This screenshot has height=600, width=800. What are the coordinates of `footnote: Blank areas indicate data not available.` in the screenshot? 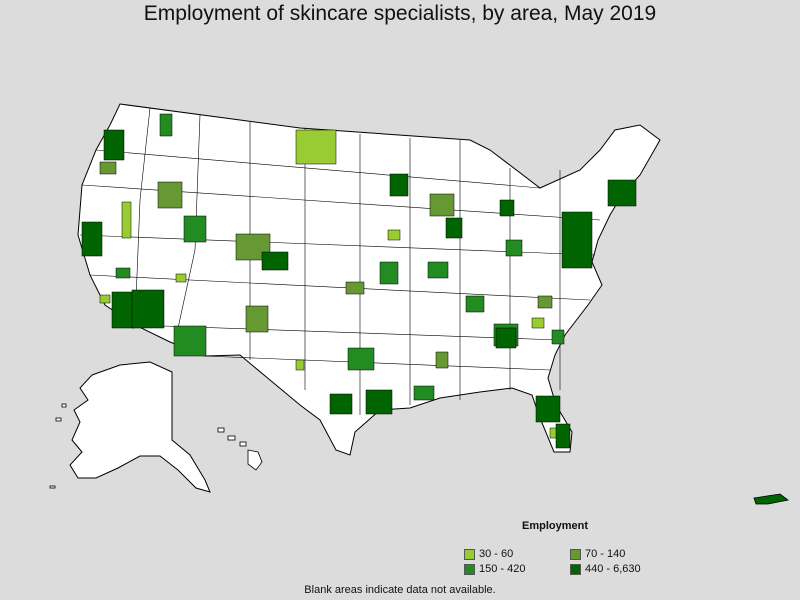 It's located at (400, 590).